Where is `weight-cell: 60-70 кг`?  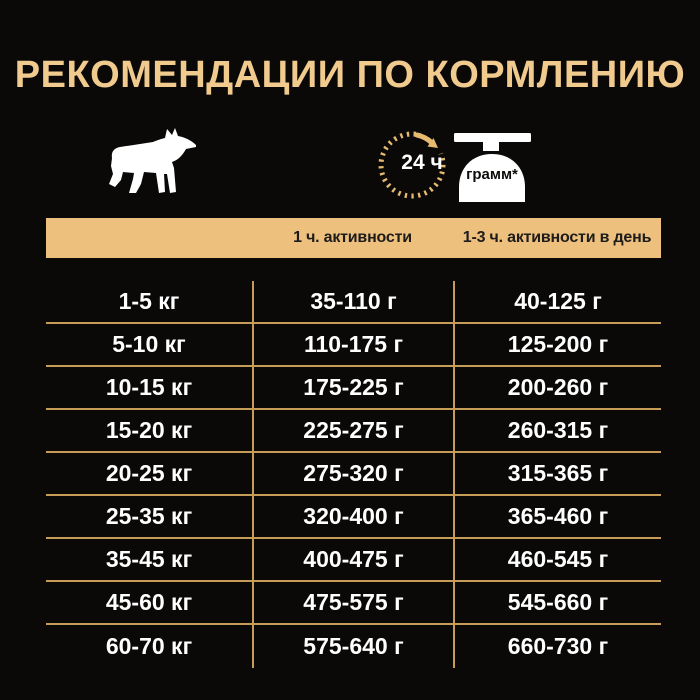 weight-cell: 60-70 кг is located at coordinates (149, 646).